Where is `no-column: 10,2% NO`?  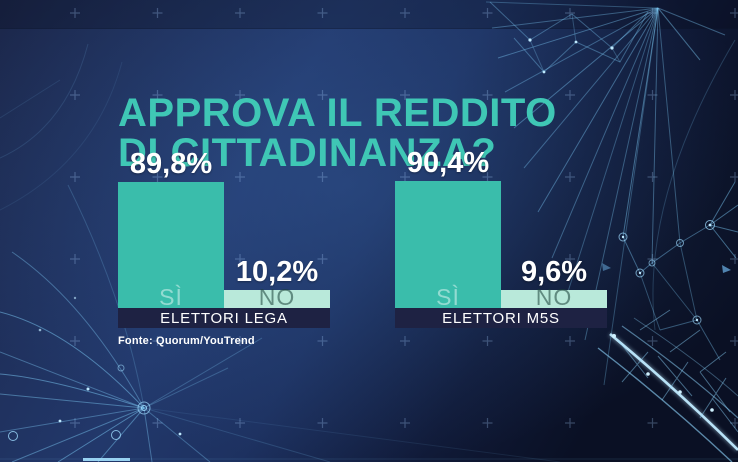
no-column: 10,2% NO is located at coordinates (277, 283).